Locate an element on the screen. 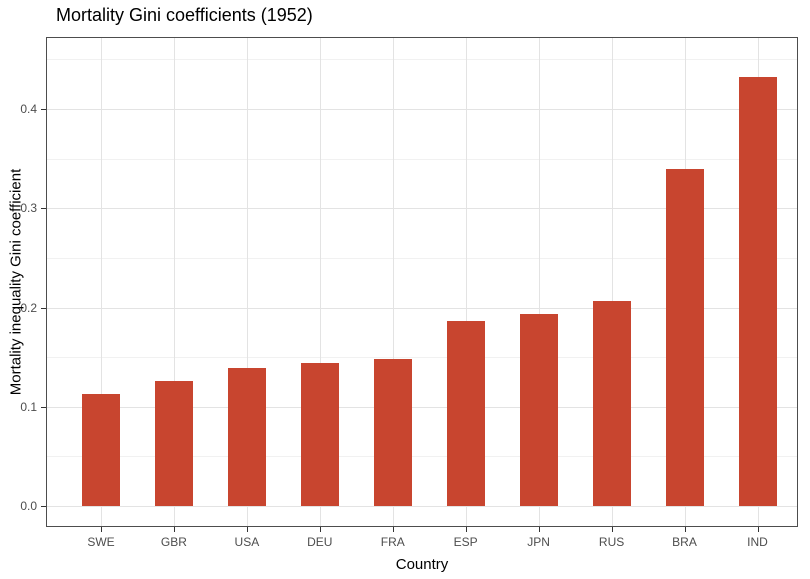 This screenshot has height=579, width=810. x-axis-title: Country is located at coordinates (422, 564).